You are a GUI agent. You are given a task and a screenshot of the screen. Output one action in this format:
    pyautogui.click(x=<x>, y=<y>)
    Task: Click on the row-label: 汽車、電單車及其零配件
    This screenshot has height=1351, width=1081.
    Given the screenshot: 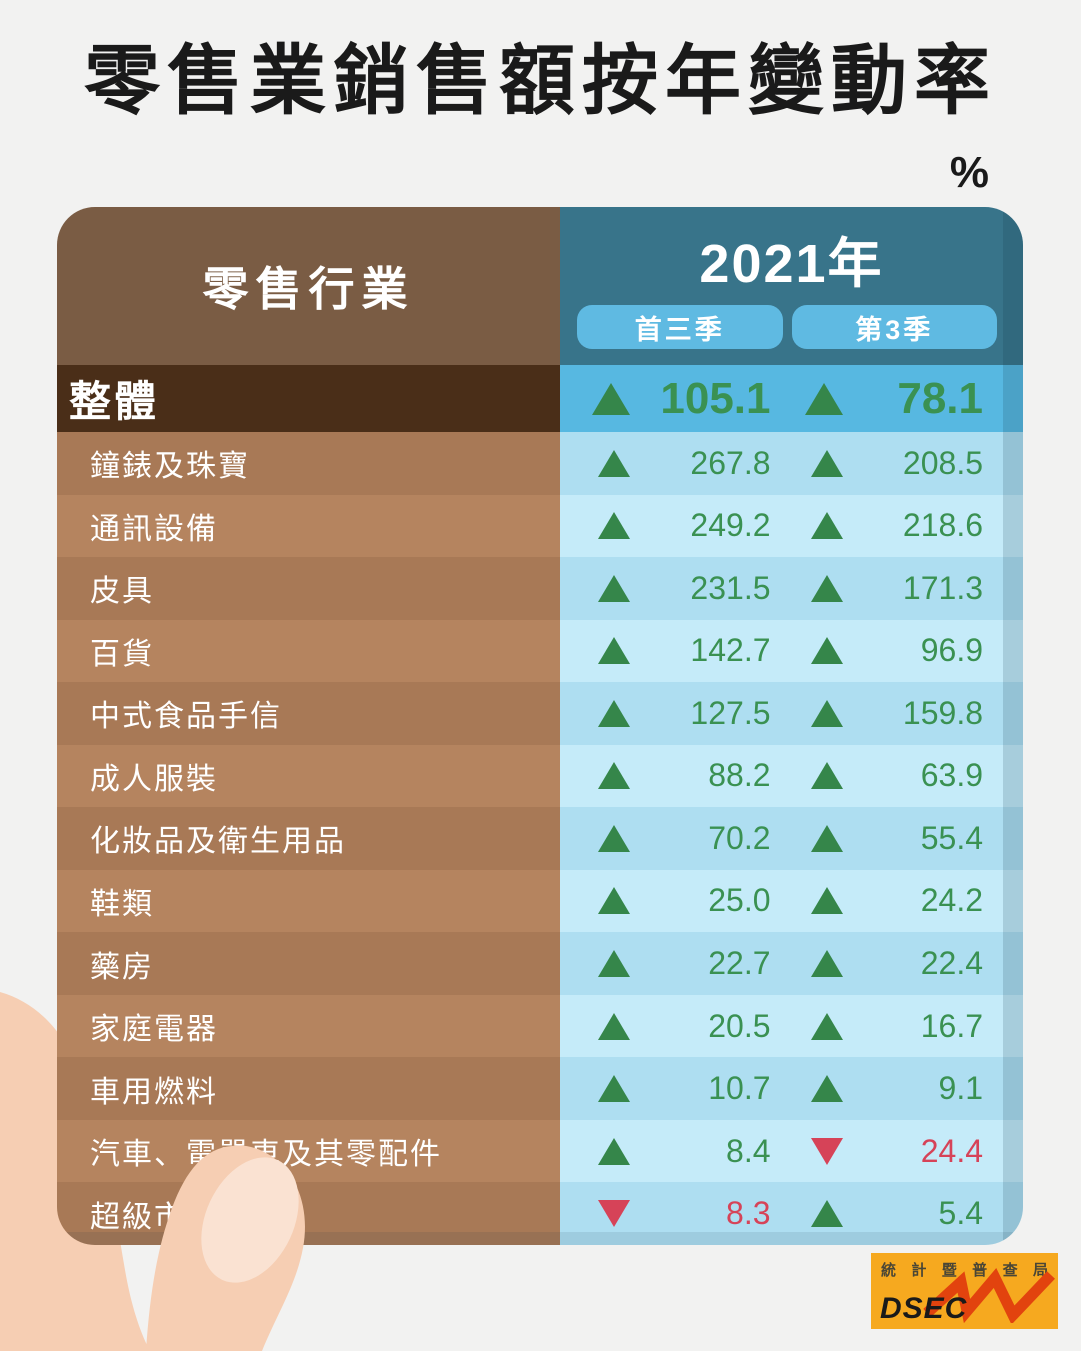 What is the action you would take?
    pyautogui.click(x=308, y=1151)
    